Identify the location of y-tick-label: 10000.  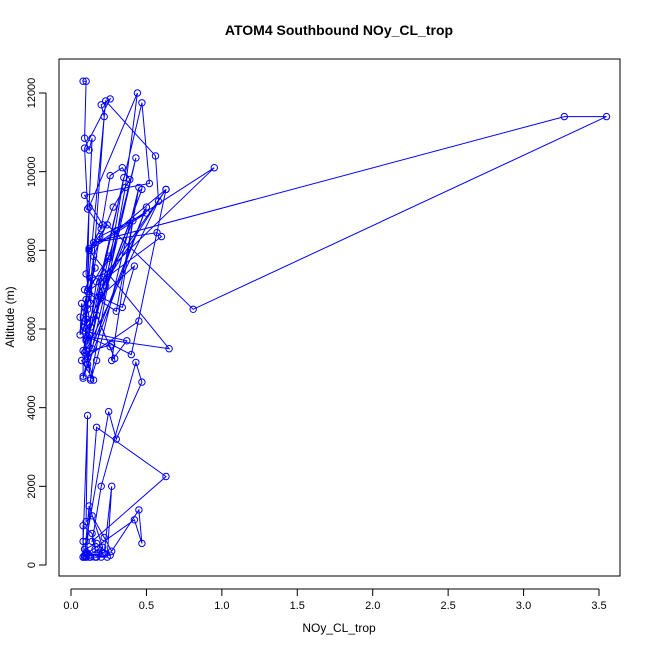
(32, 171).